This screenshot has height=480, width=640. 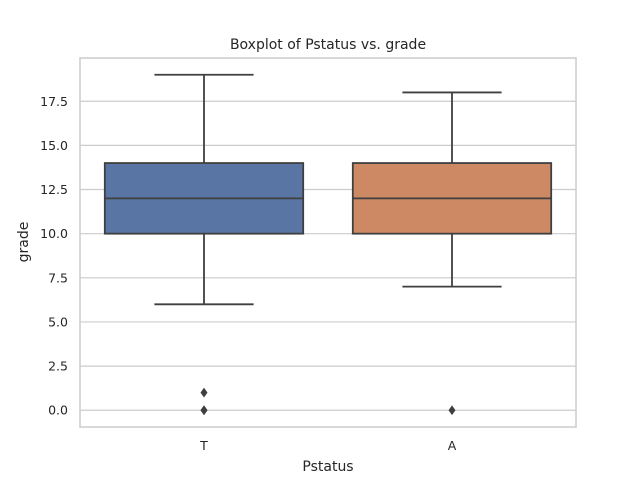 What do you see at coordinates (327, 467) in the screenshot?
I see `x-axis-label: Pstatus` at bounding box center [327, 467].